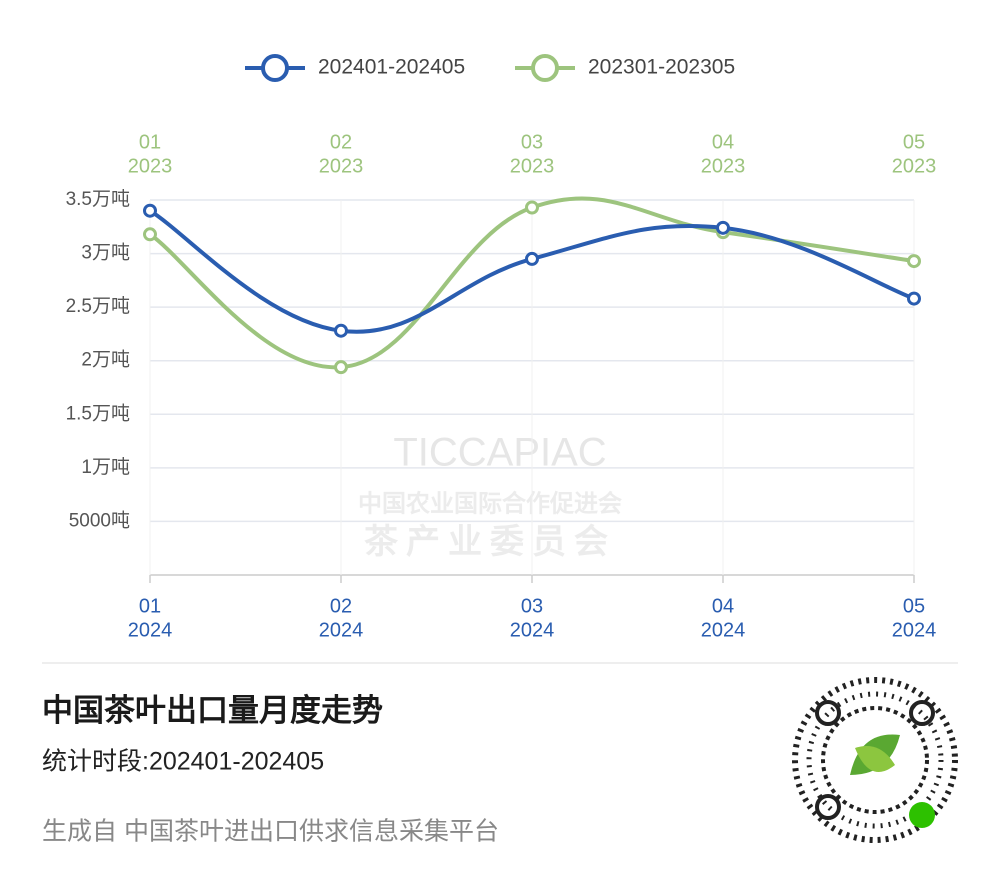 The height and width of the screenshot is (895, 1000). Describe the element at coordinates (875, 760) in the screenshot. I see `qr-code` at that location.